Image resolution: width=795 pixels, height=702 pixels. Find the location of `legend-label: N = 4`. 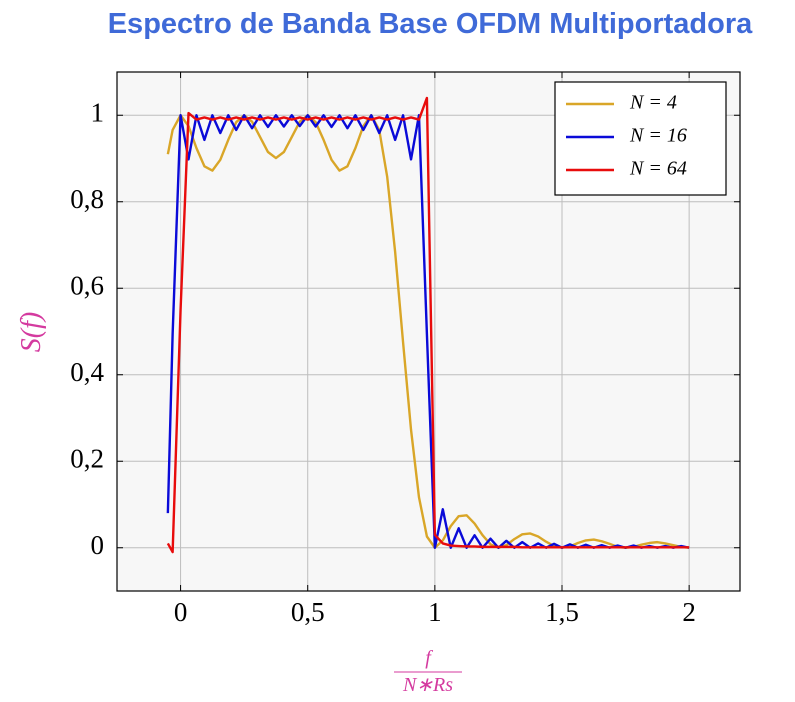

legend-label: N = 4 is located at coordinates (653, 103).